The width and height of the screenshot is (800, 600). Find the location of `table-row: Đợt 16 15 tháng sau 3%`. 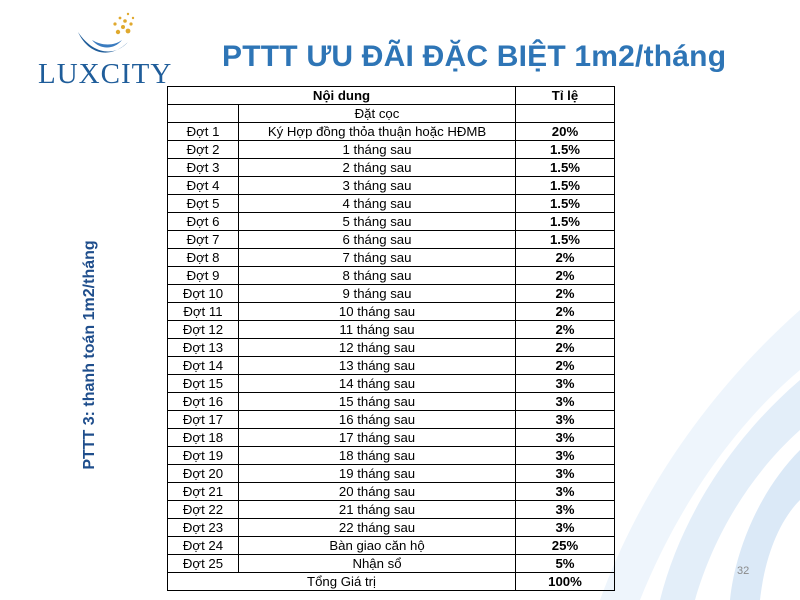

table-row: Đợt 16 15 tháng sau 3% is located at coordinates (391, 401).